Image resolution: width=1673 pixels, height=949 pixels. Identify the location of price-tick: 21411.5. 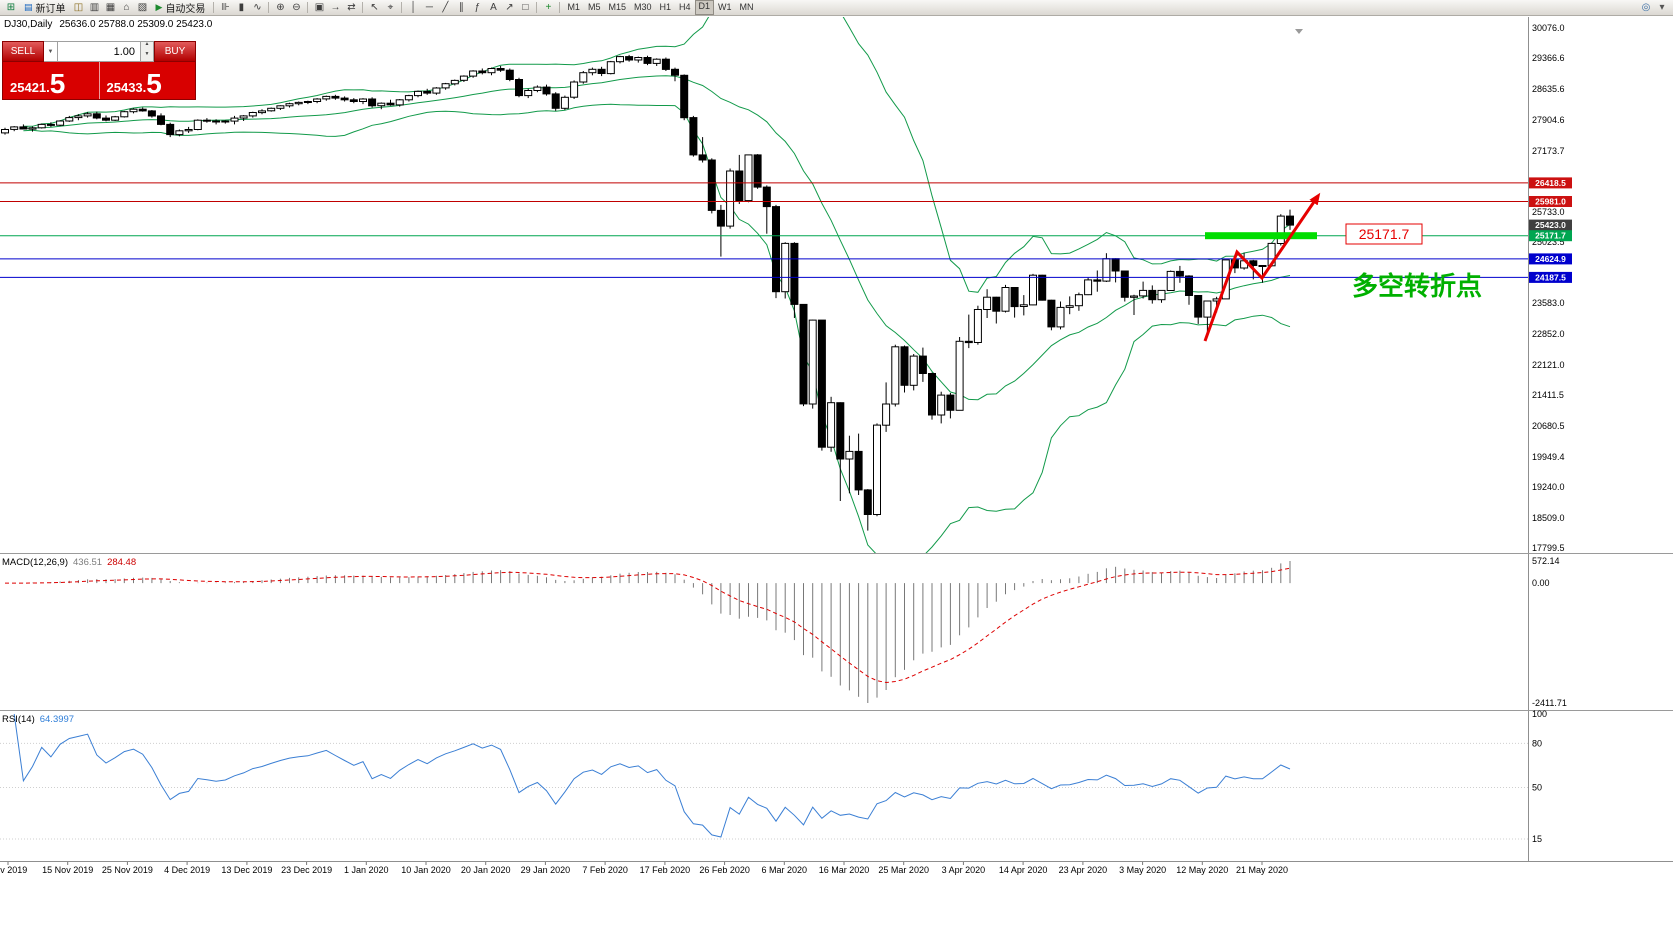
(1548, 395).